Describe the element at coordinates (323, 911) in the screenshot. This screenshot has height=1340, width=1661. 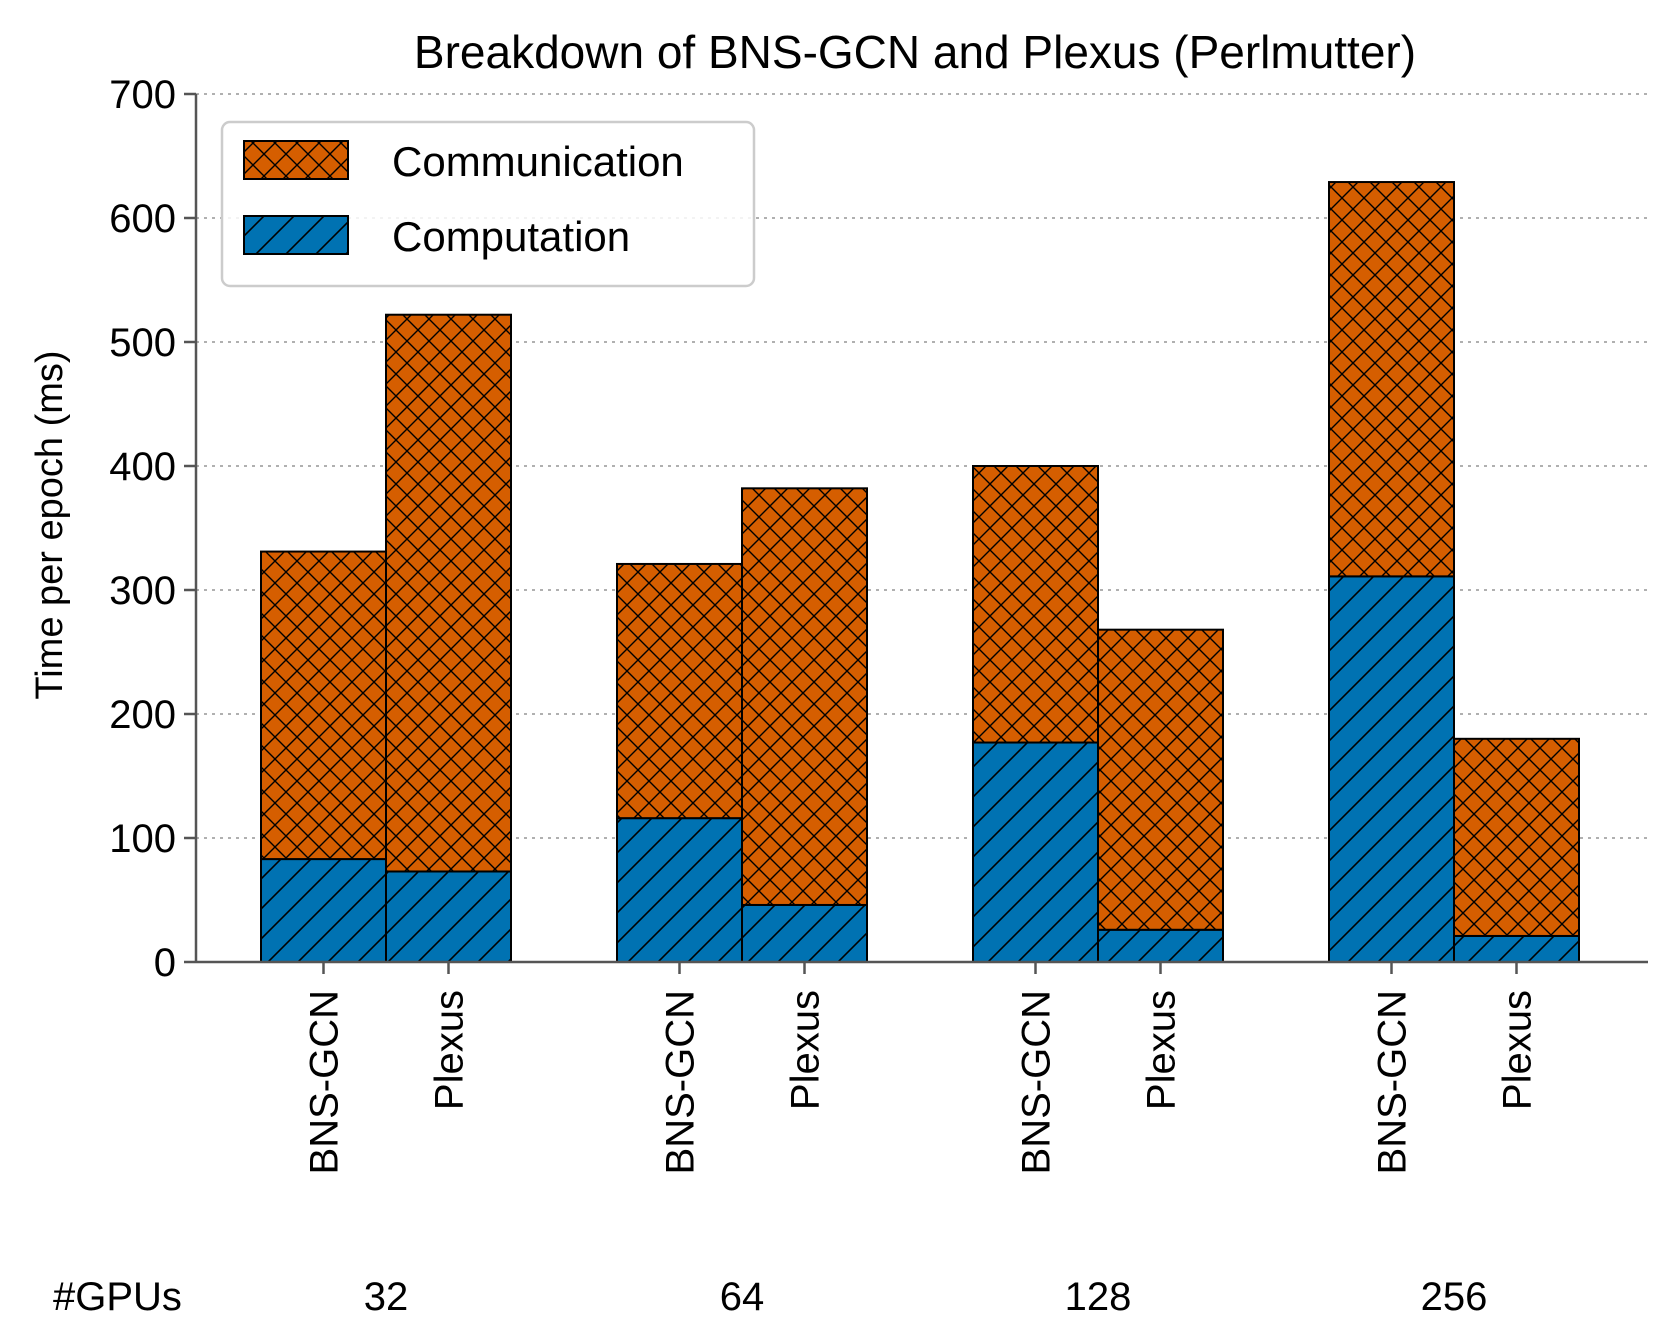
I see `bar-computation-32-bns-gcn-hatch` at that location.